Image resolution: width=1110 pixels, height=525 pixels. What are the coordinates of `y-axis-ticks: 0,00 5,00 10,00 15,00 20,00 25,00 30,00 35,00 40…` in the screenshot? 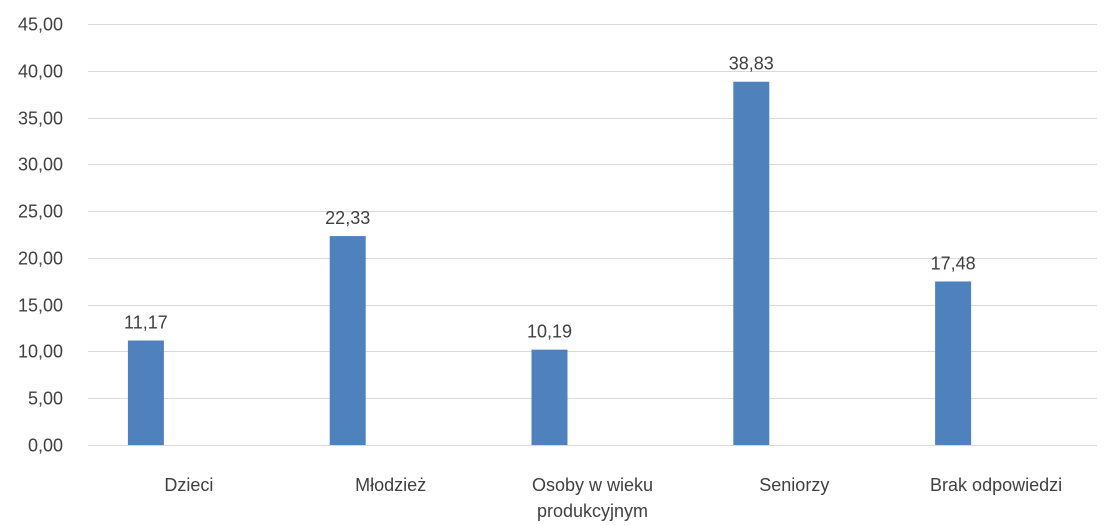 It's located at (40, 235).